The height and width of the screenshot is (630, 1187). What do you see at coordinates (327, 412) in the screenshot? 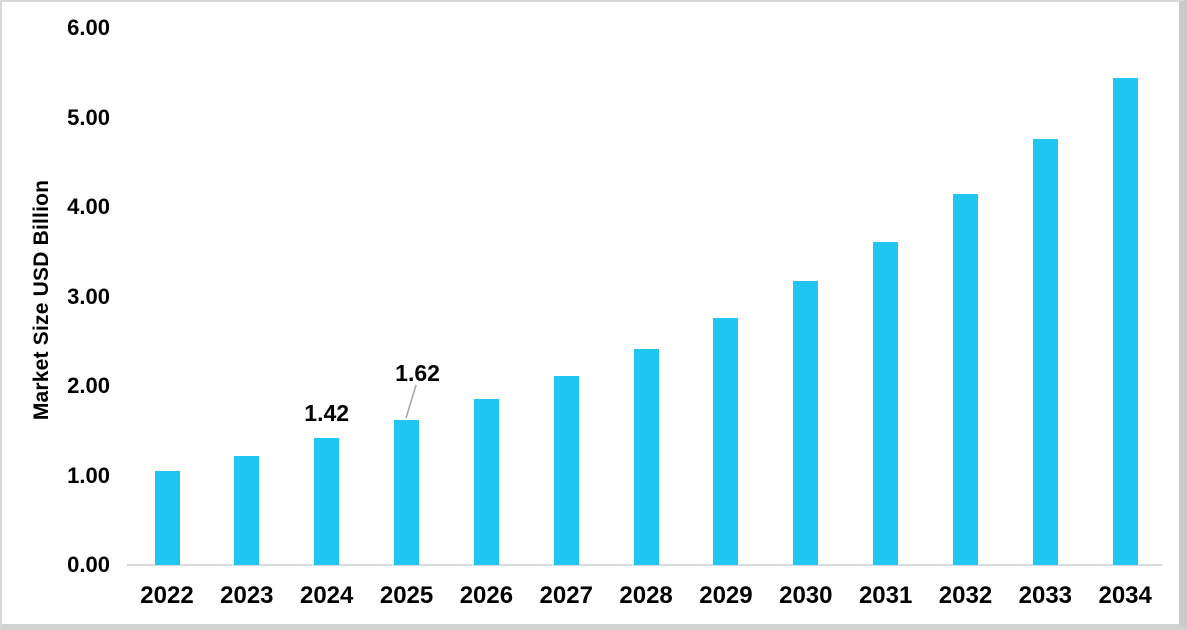
I see `data-label-2024: 1.42` at bounding box center [327, 412].